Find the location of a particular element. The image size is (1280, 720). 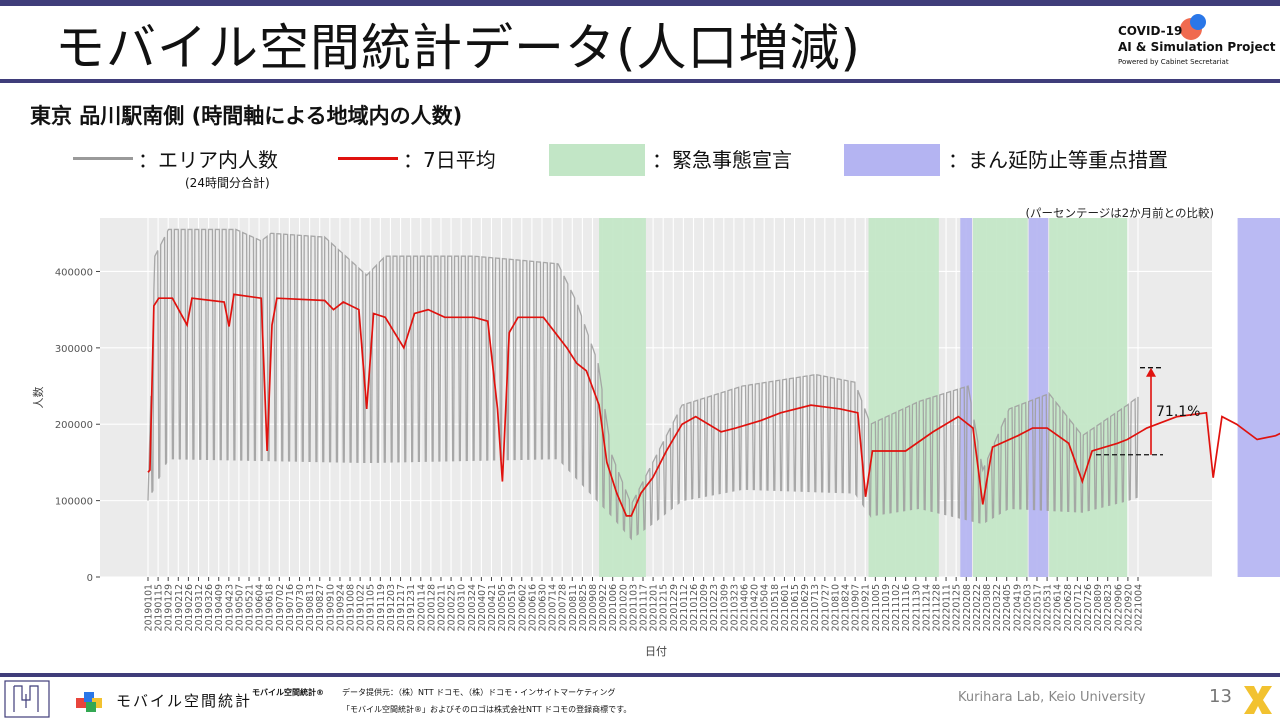

mobile-stats-logo-icon is located at coordinates (89, 702).